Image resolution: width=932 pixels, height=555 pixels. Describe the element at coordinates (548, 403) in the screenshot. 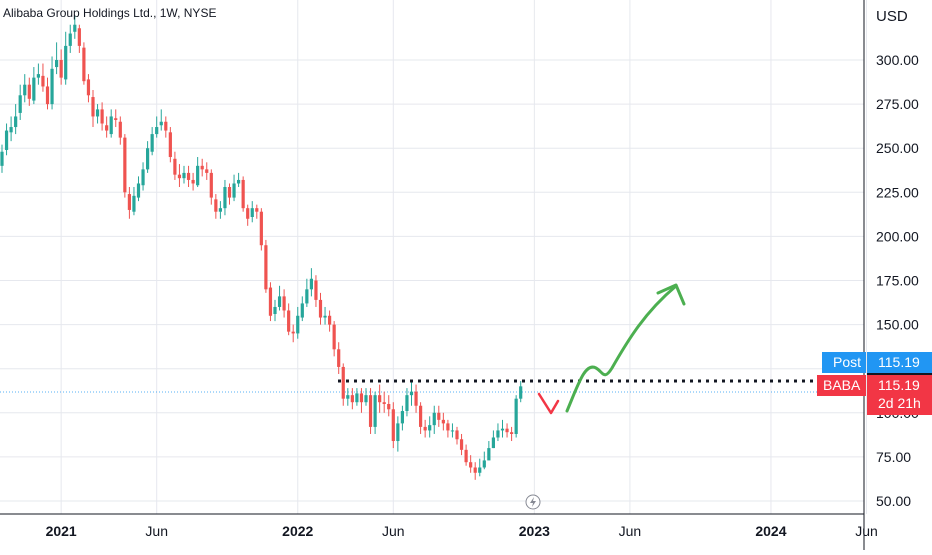

I see `red-arrow` at that location.